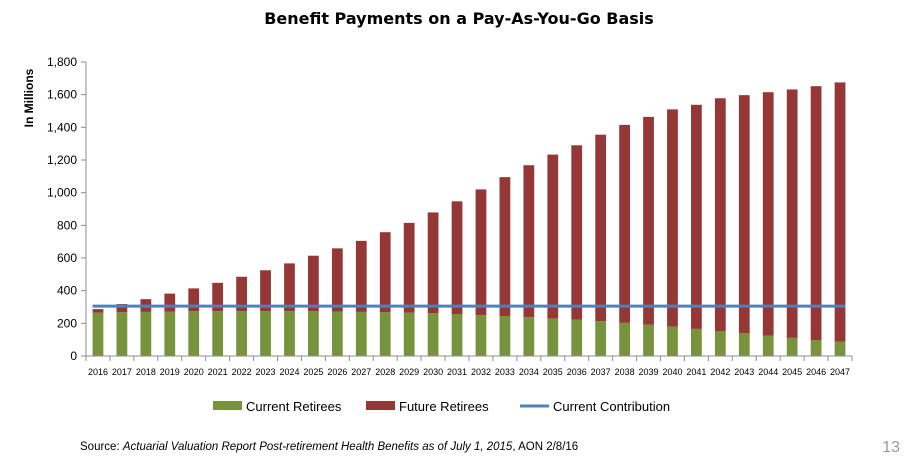 The height and width of the screenshot is (459, 918). What do you see at coordinates (891, 447) in the screenshot?
I see `page-number: 13` at bounding box center [891, 447].